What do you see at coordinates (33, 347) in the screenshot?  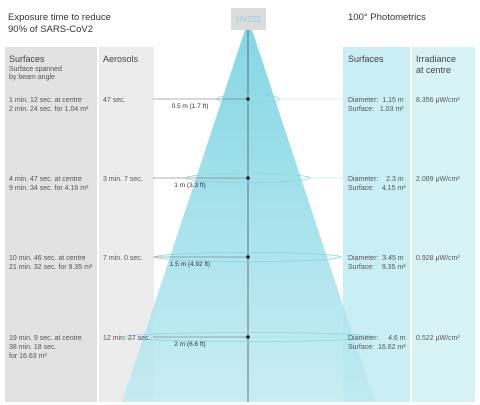 I see `surfaces-time: 38 min. 18 sec.` at bounding box center [33, 347].